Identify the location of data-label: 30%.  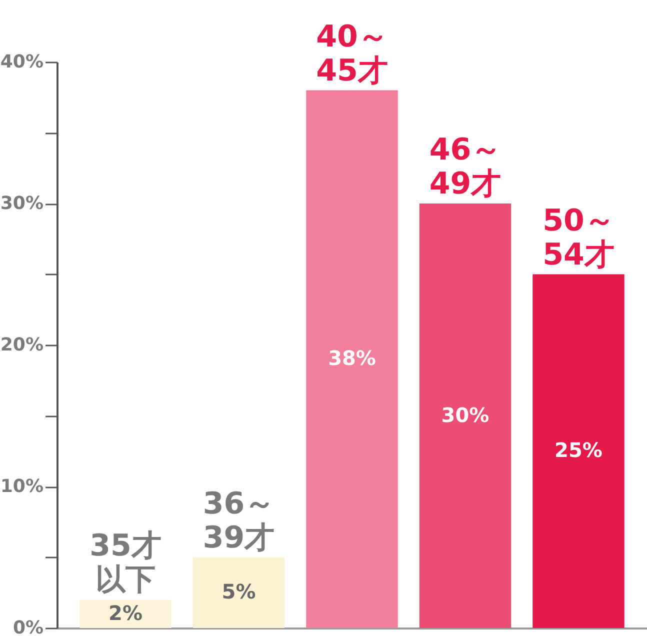
(465, 414).